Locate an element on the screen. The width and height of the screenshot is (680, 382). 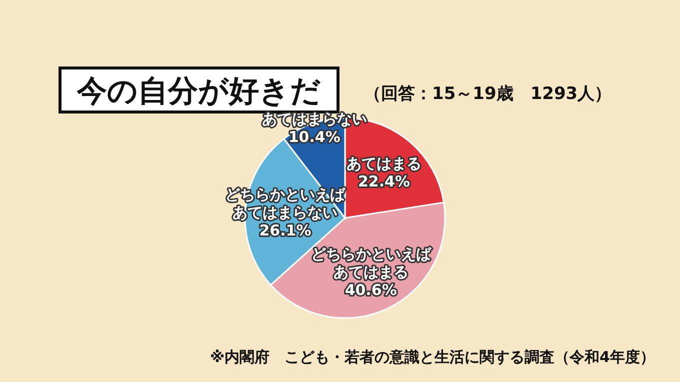
slice-label: あてはまる is located at coordinates (384, 163).